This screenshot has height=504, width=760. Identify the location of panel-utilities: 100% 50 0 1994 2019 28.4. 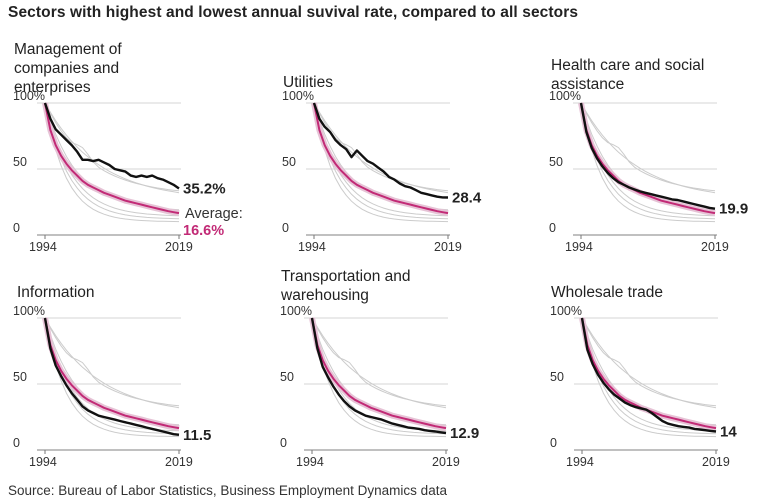
(382, 171).